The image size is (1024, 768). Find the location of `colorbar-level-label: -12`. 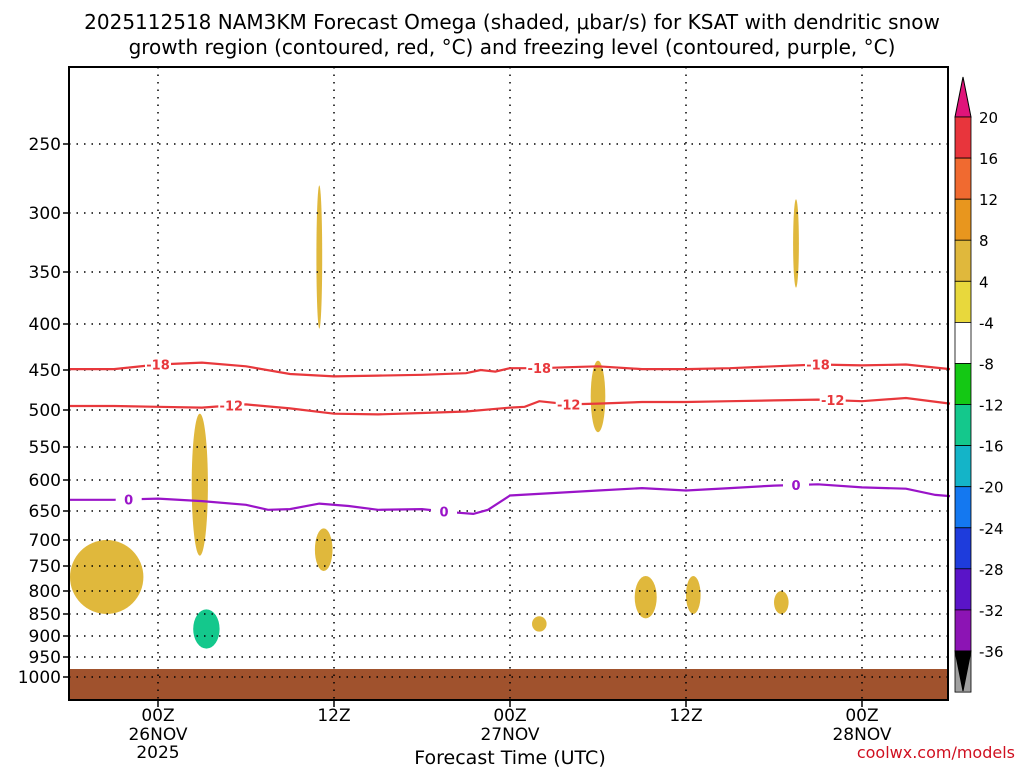

colorbar-level-label: -12 is located at coordinates (991, 406).